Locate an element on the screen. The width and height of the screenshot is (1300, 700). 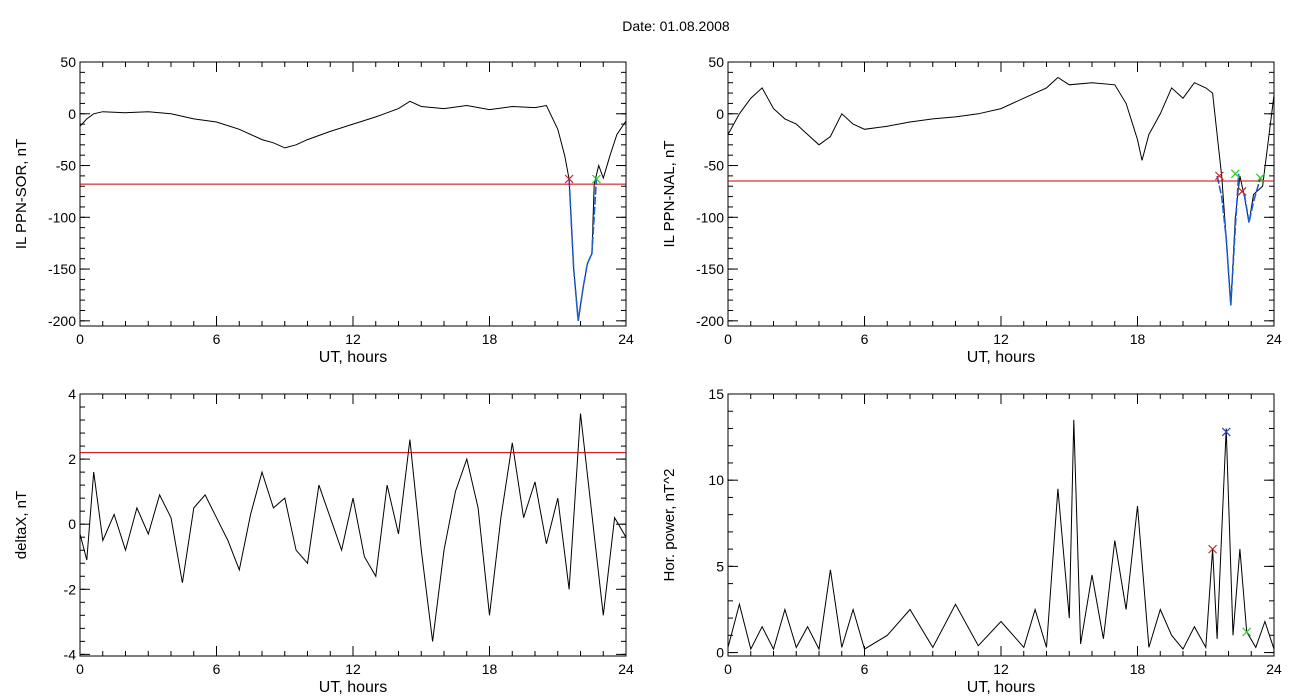
y-tick-label: 4 is located at coordinates (72, 394).